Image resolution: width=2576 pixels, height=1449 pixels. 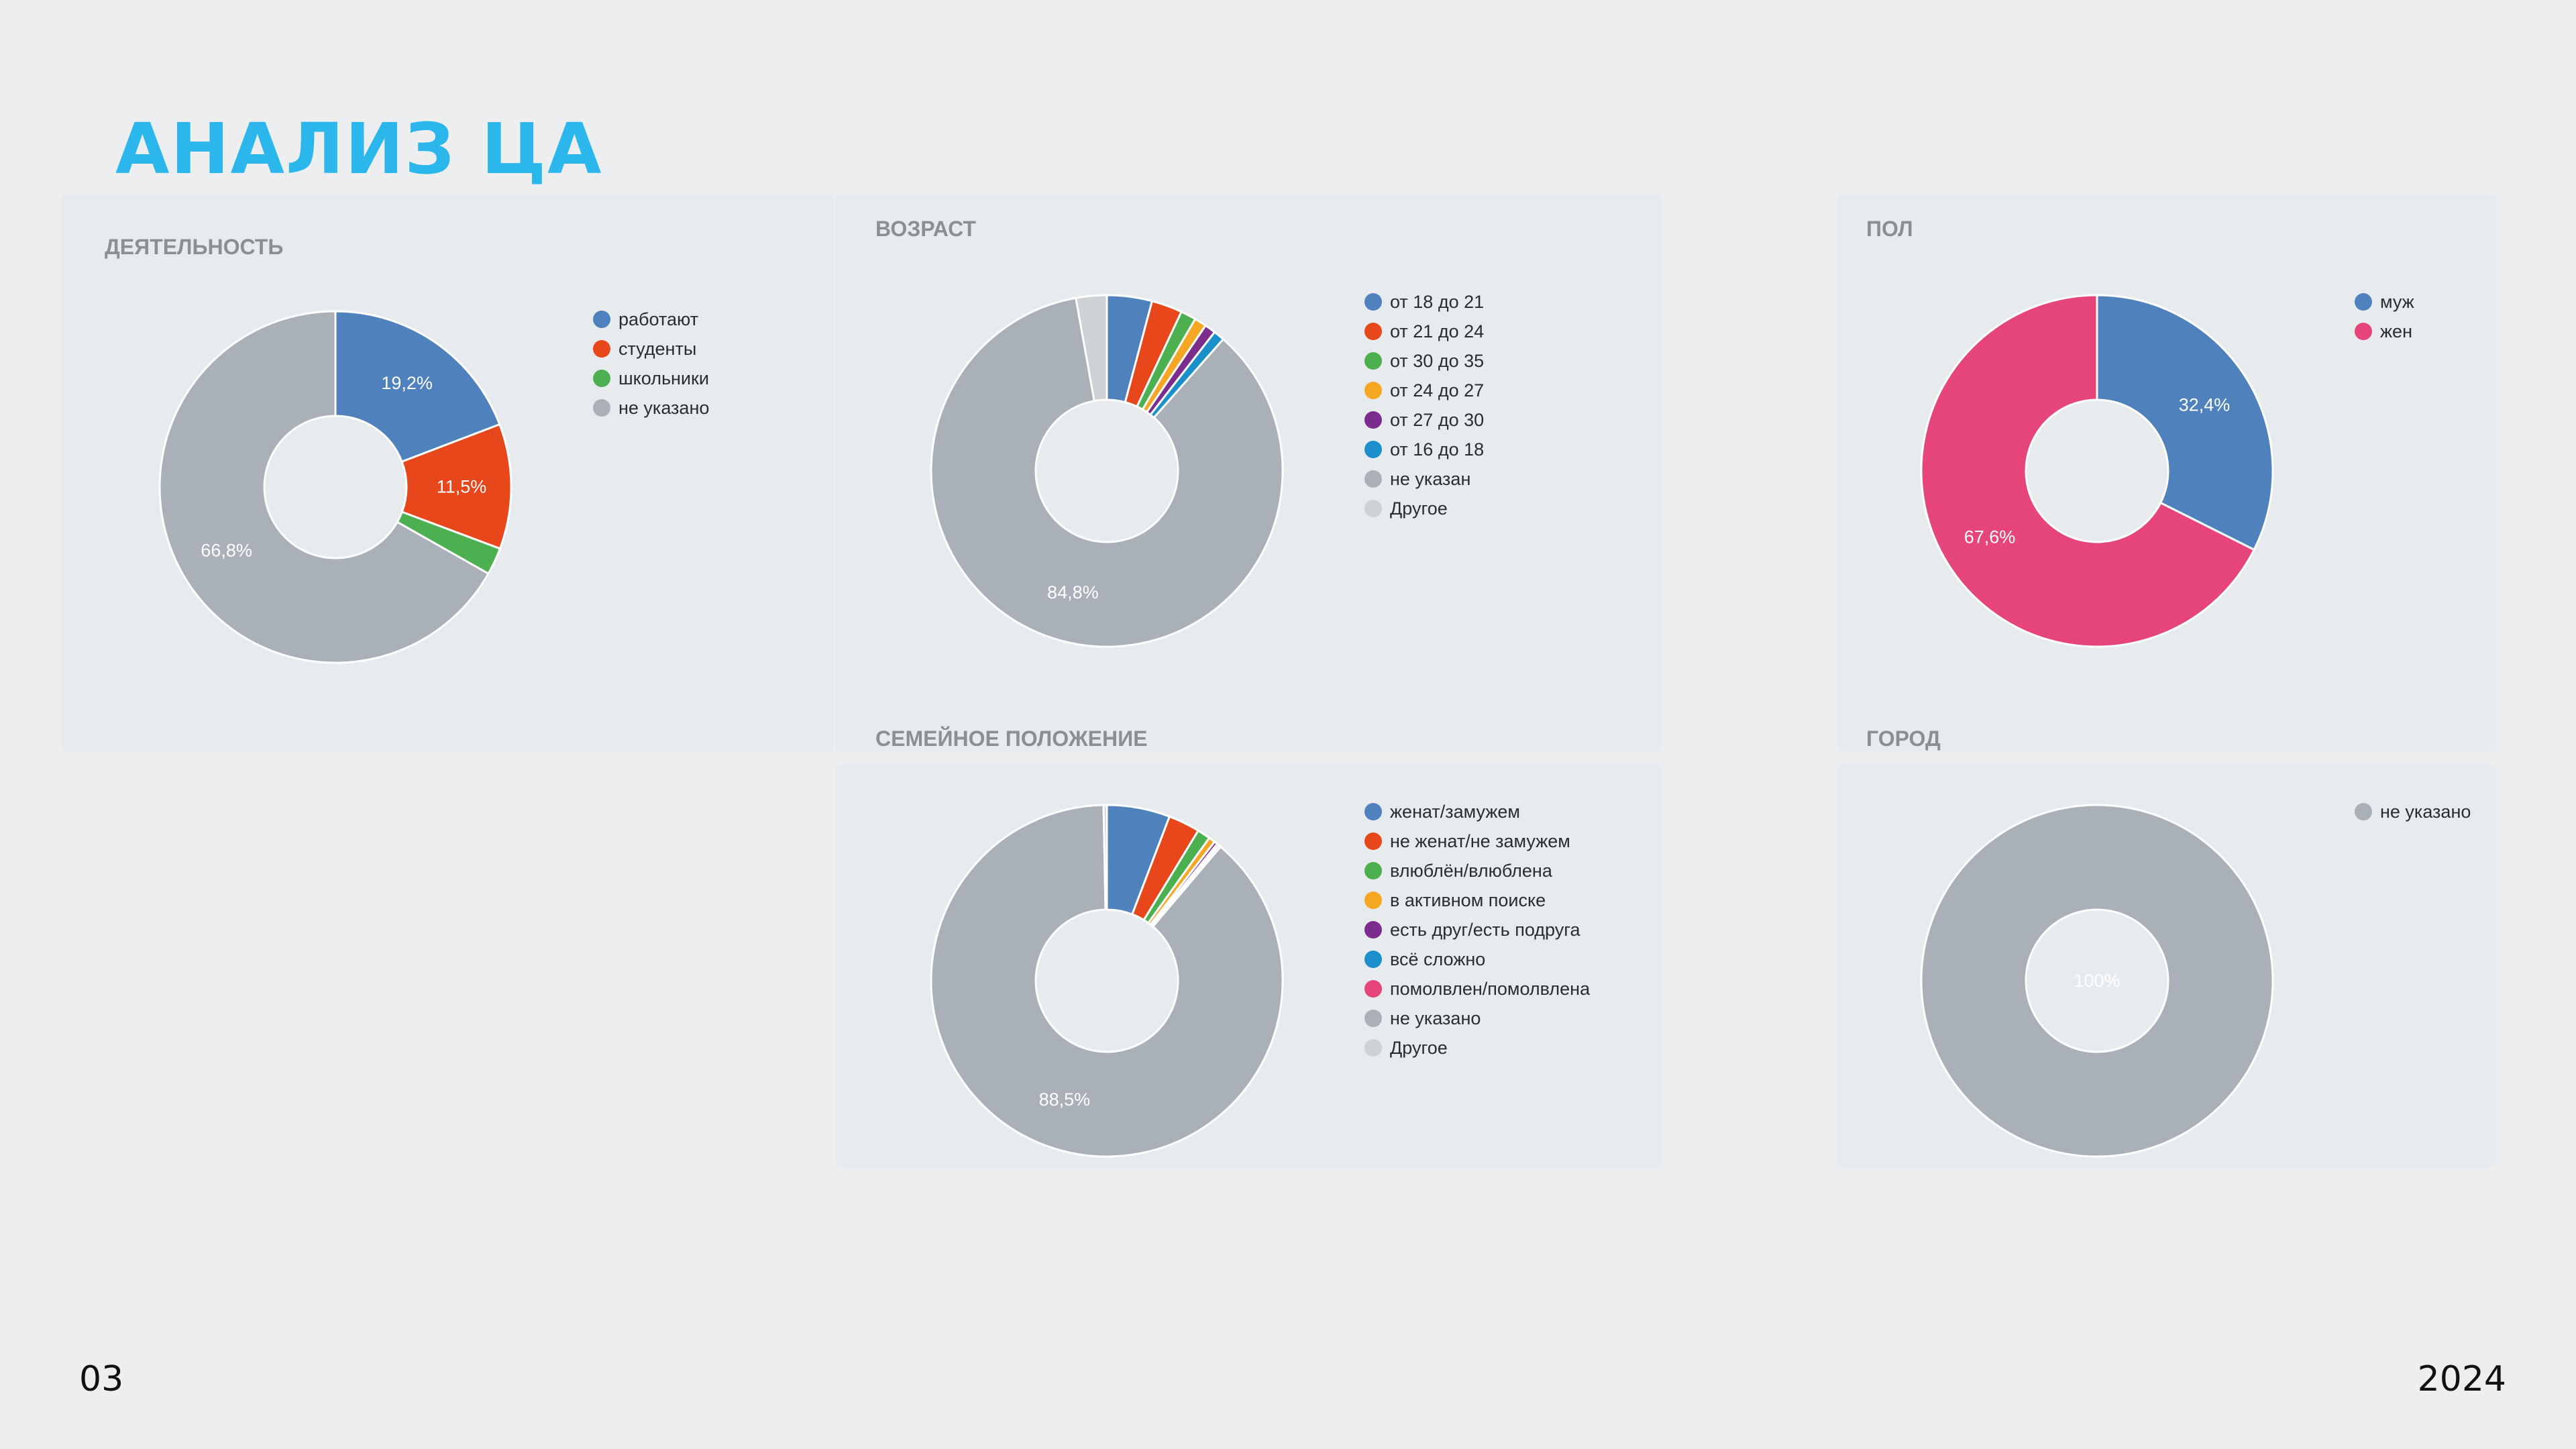 I want to click on chart-title-activity: ДЕЯТЕЛЬНОСТЬ, so click(x=194, y=247).